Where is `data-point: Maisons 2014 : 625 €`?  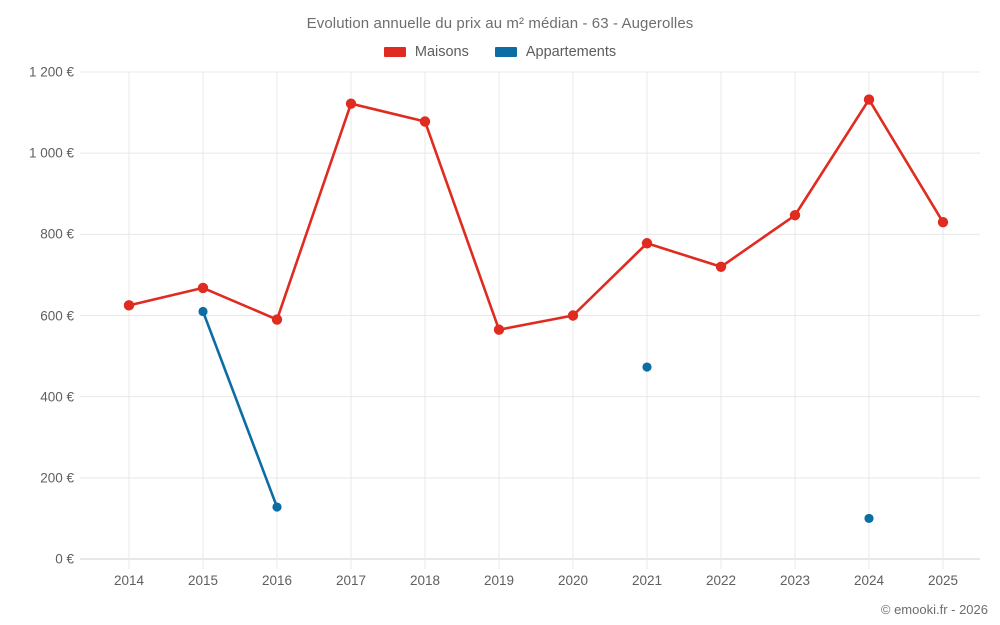
data-point: Maisons 2014 : 625 € is located at coordinates (129, 305).